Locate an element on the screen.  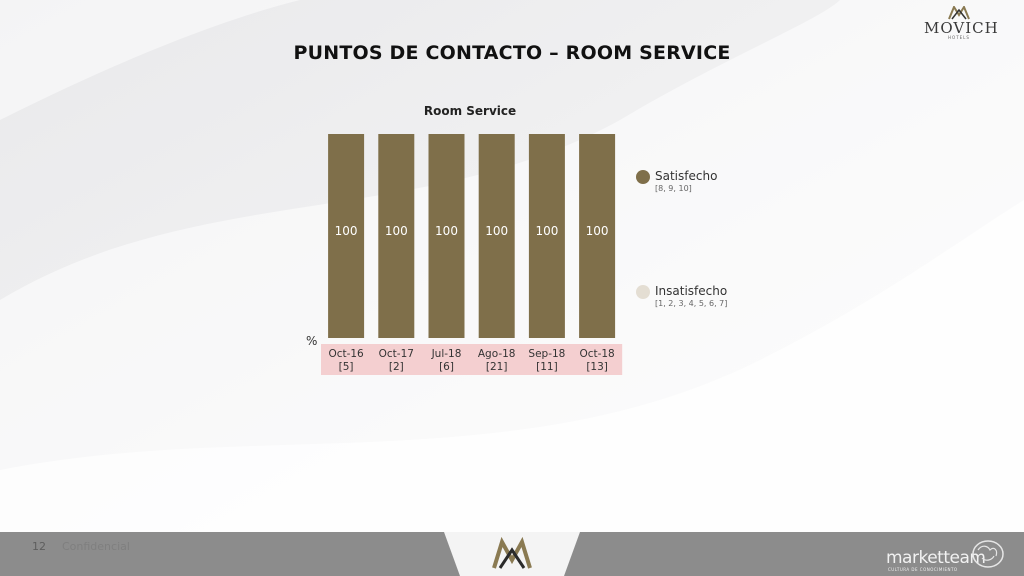
data-label-0: 100 is located at coordinates (346, 231).